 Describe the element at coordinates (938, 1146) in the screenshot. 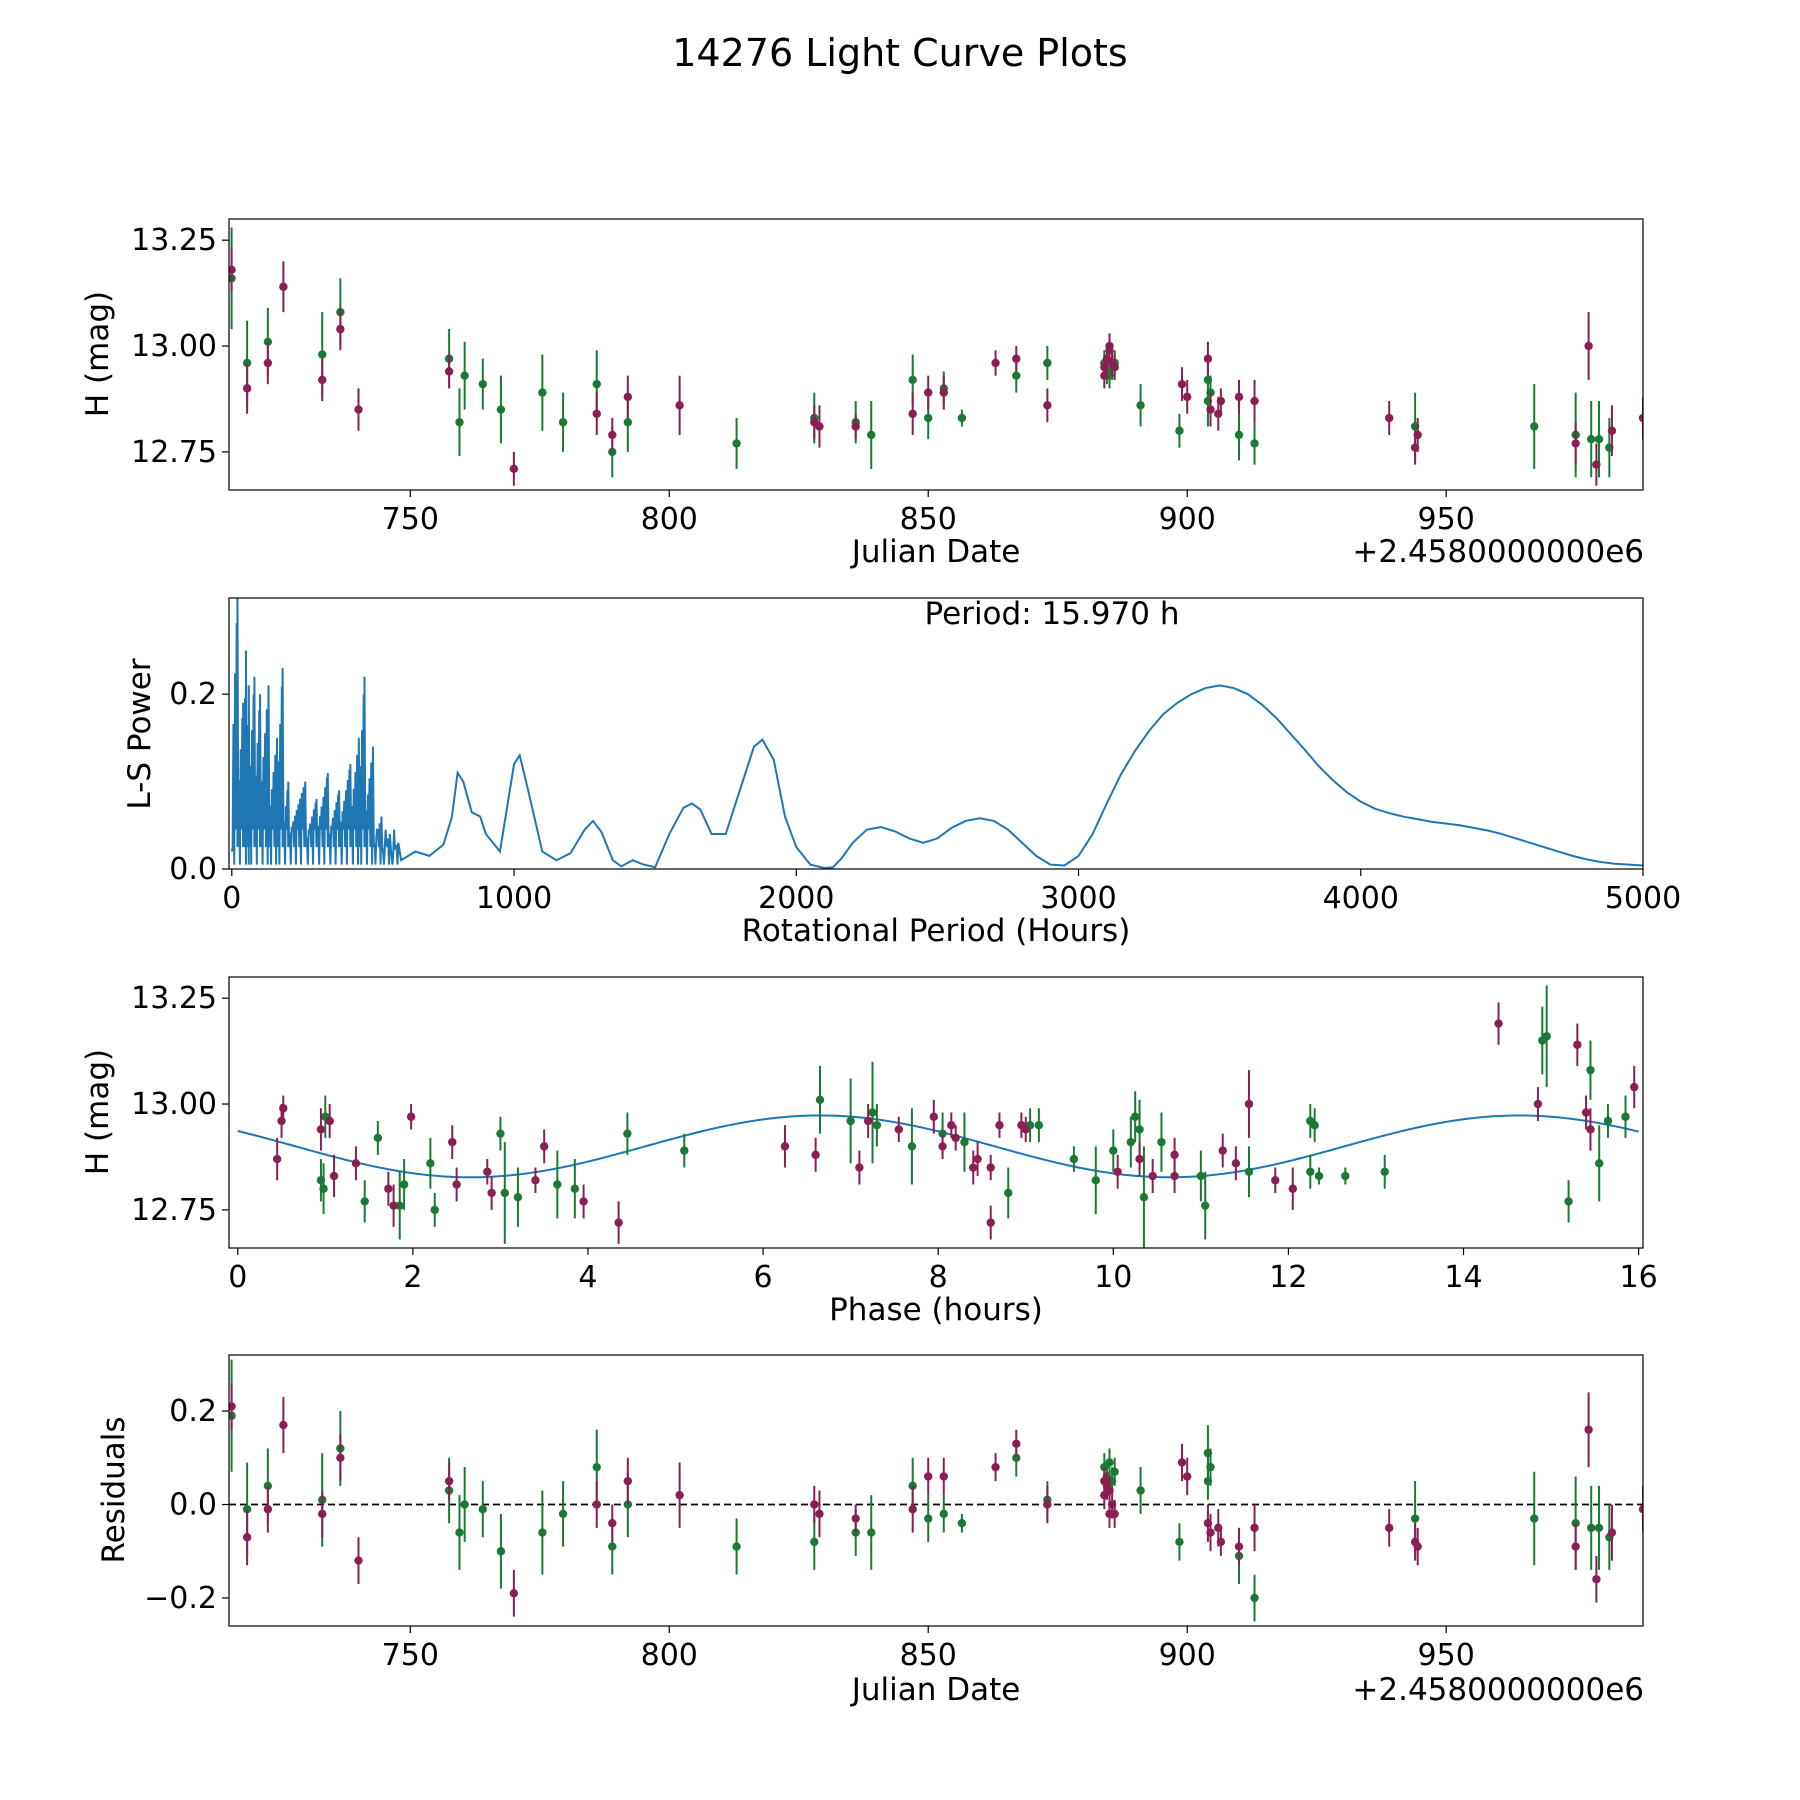

I see `phased-fit-curve` at that location.